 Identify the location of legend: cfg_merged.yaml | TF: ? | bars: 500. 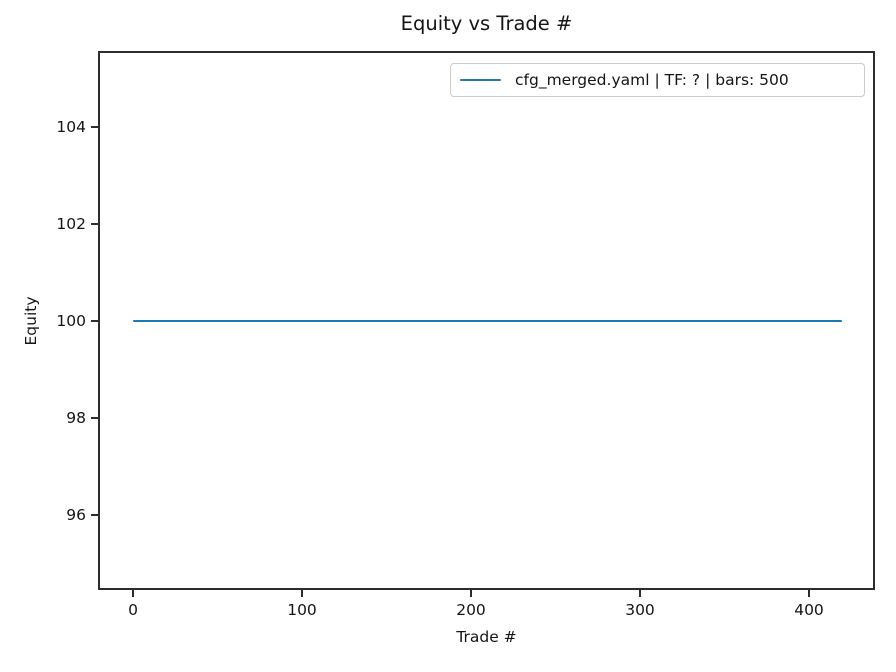
(657, 80).